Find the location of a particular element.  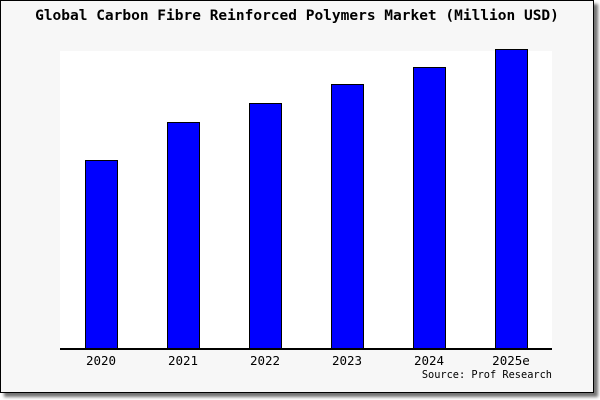

x-tick-label-2024: 2024 is located at coordinates (429, 360).